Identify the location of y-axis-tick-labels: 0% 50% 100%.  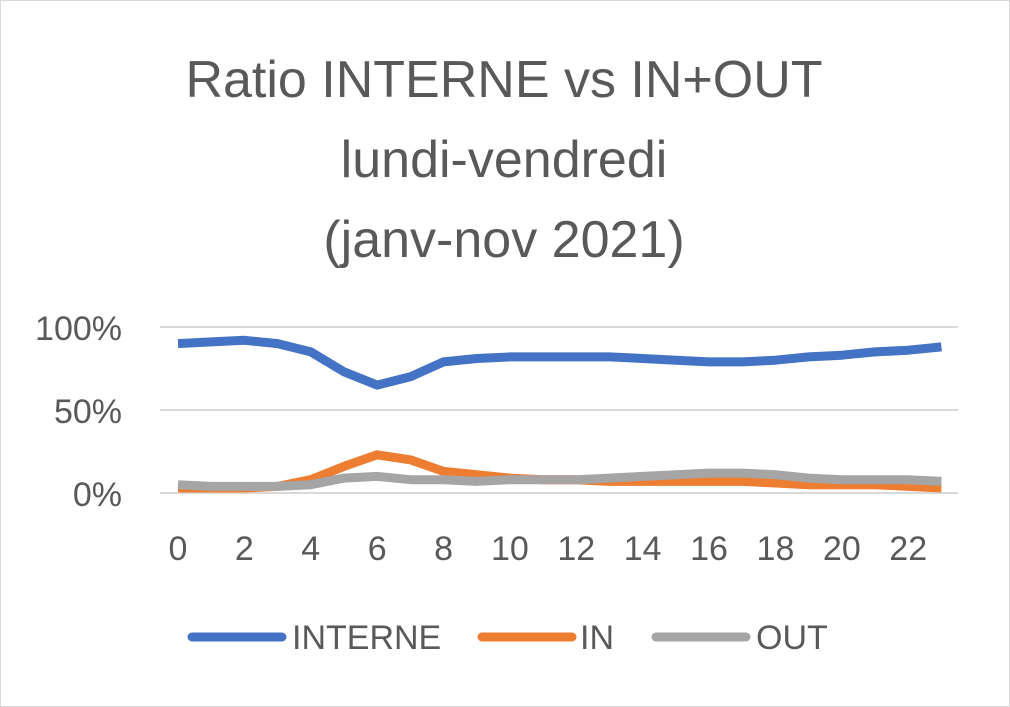
(78, 412).